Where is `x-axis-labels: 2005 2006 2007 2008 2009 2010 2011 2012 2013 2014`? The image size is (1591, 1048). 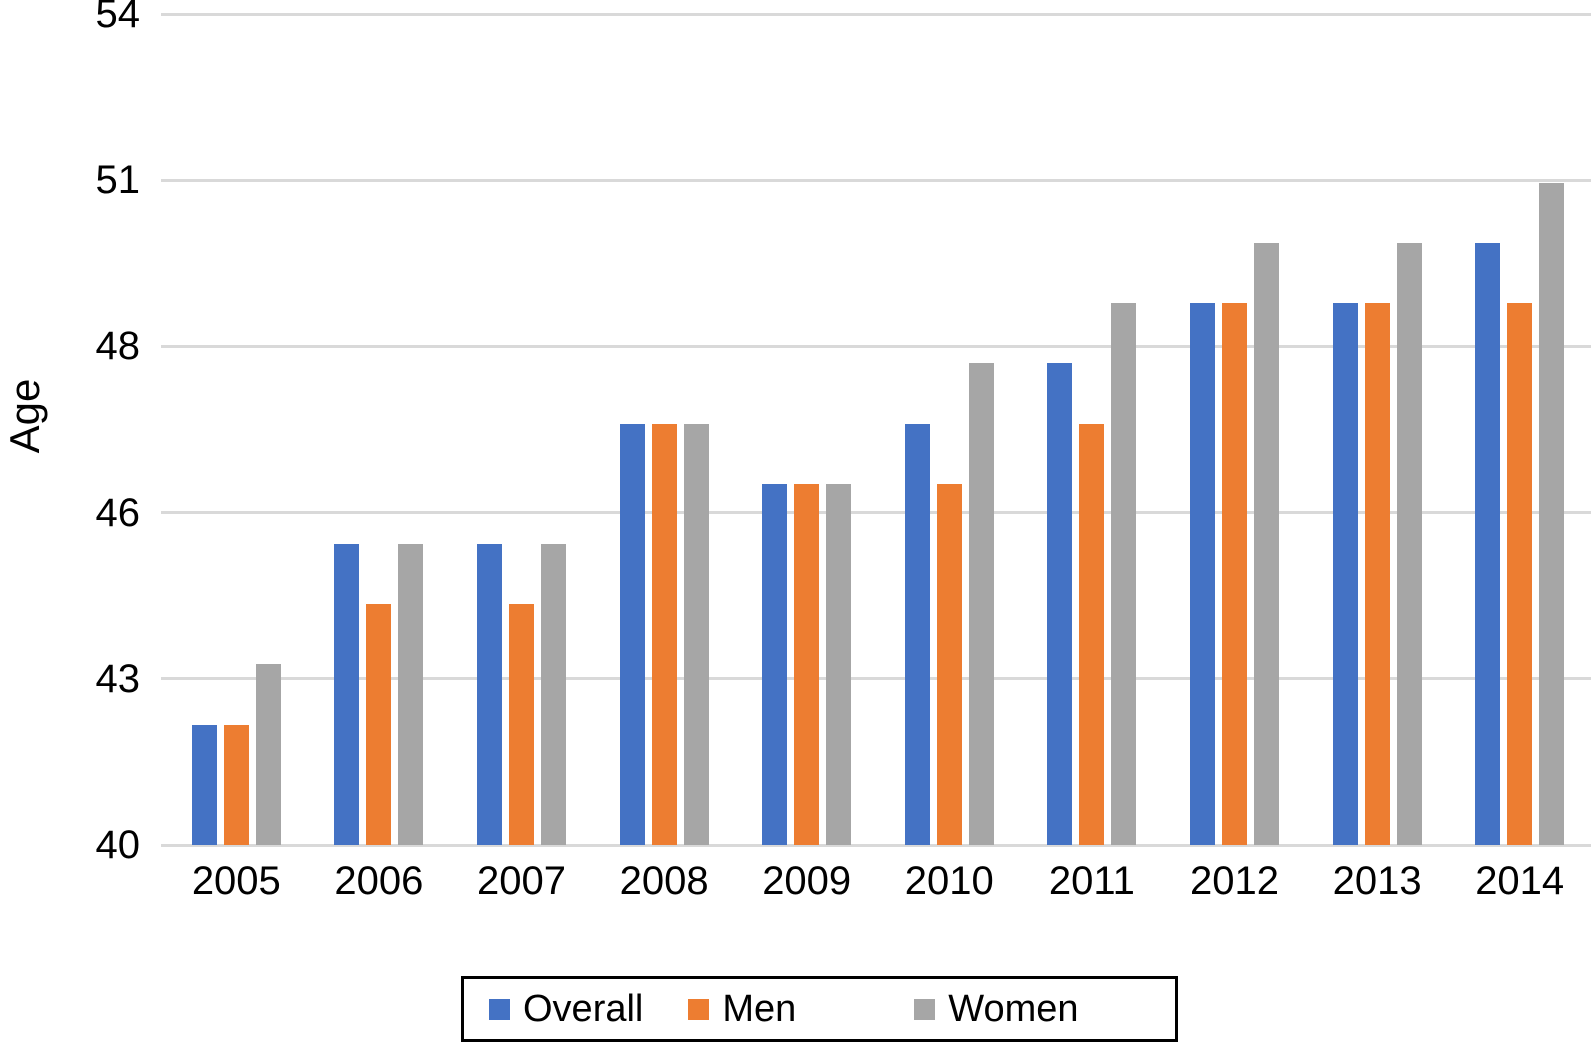
x-axis-labels: 2005 2006 2007 2008 2009 2010 2011 2012 2013 2014 is located at coordinates (878, 887).